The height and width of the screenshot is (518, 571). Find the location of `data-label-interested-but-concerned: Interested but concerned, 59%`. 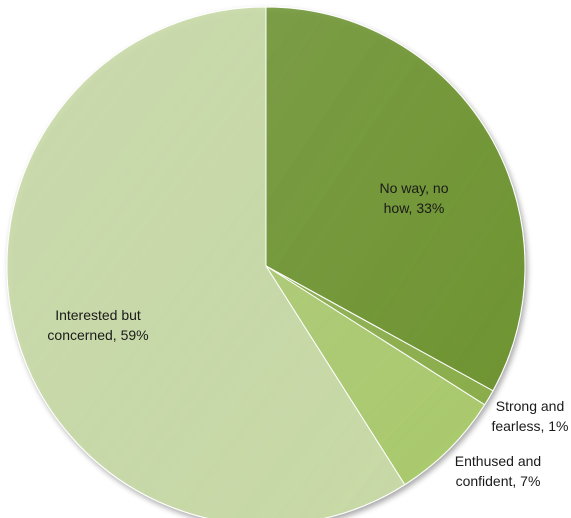

data-label-interested-but-concerned: Interested but concerned, 59% is located at coordinates (97, 325).